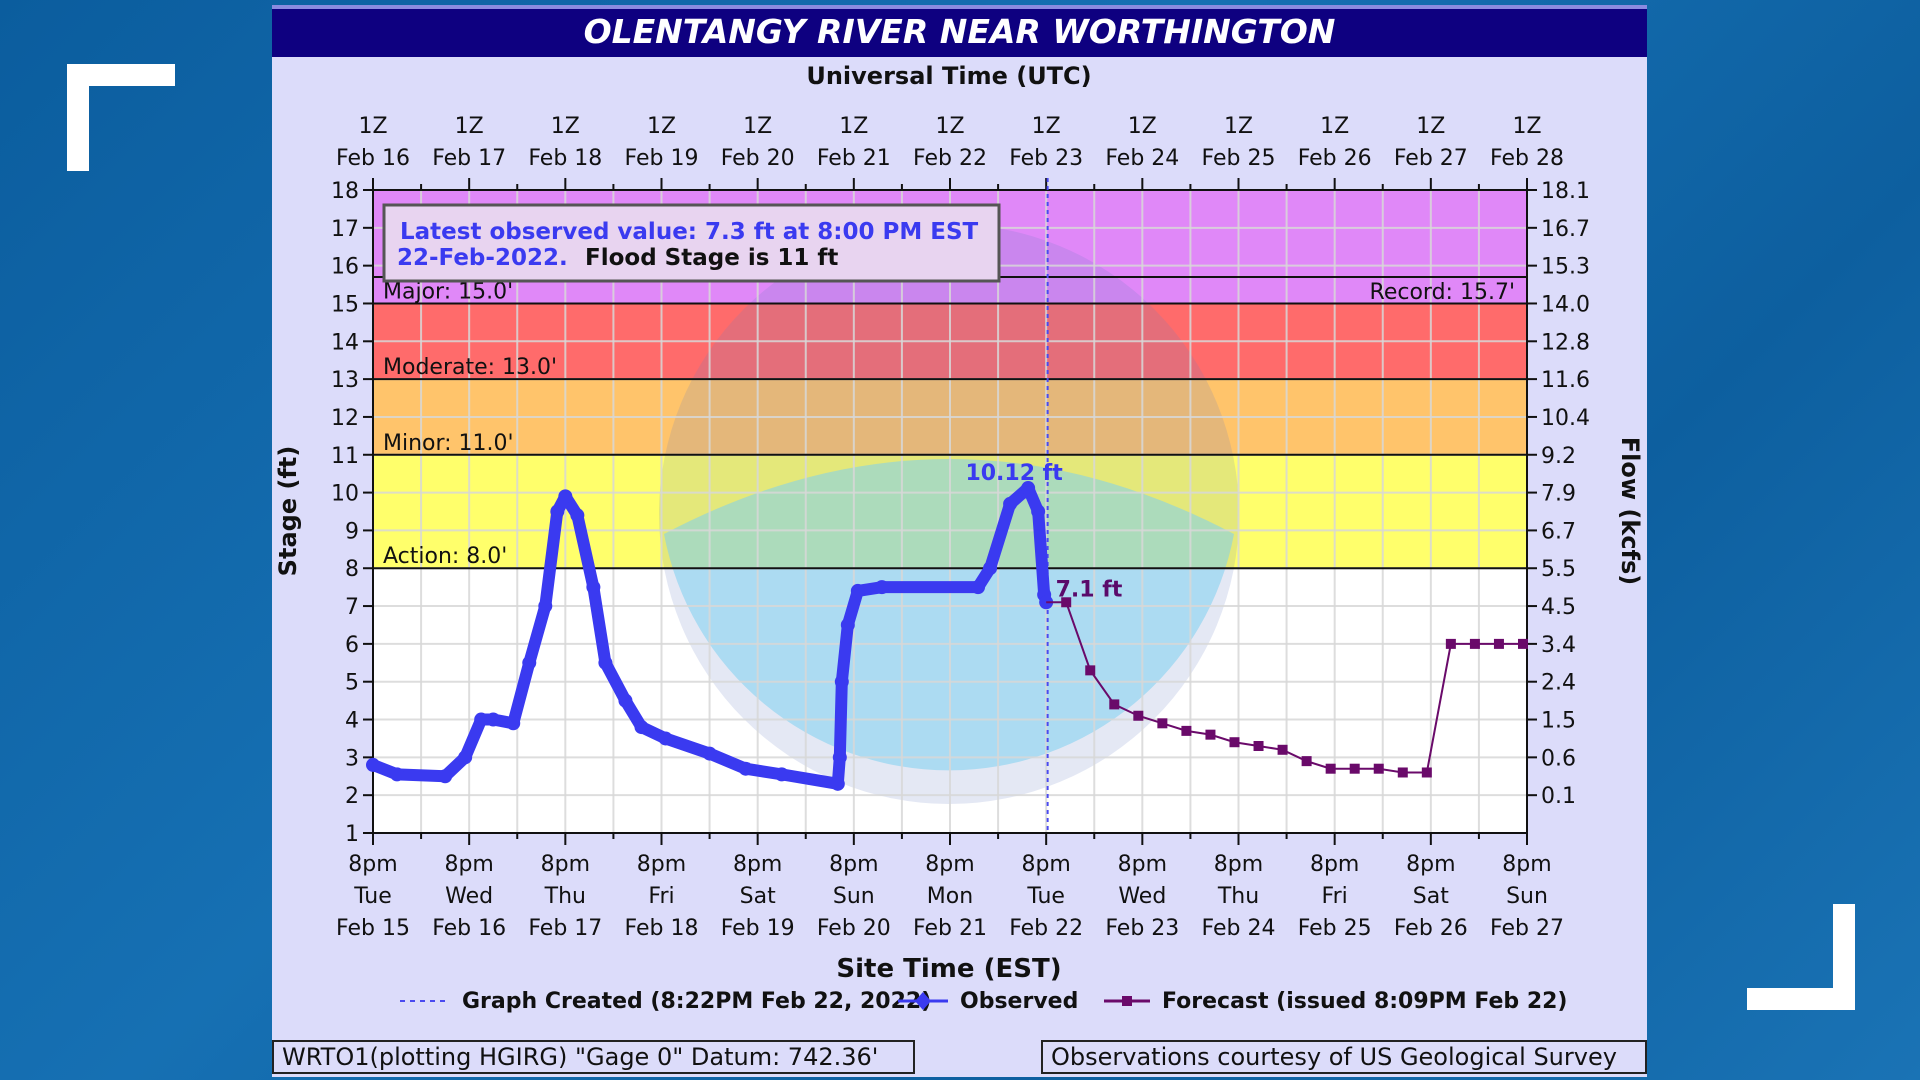 The image size is (1920, 1080). What do you see at coordinates (565, 928) in the screenshot?
I see `bottom-tick-date: Feb 17` at bounding box center [565, 928].